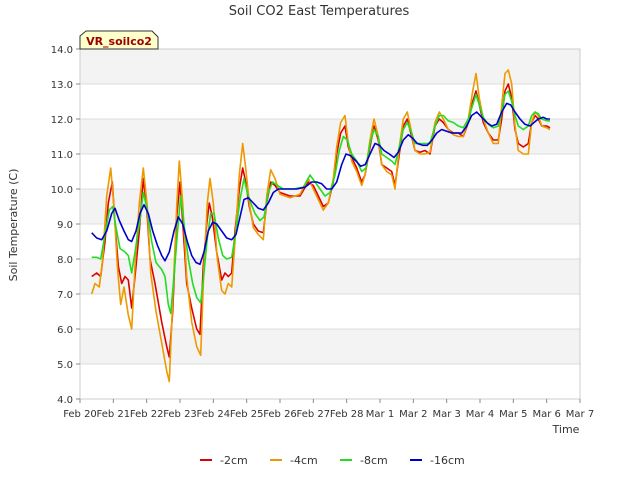 The image size is (640, 480). What do you see at coordinates (65, 400) in the screenshot?
I see `y-tick-label: 4.0` at bounding box center [65, 400].